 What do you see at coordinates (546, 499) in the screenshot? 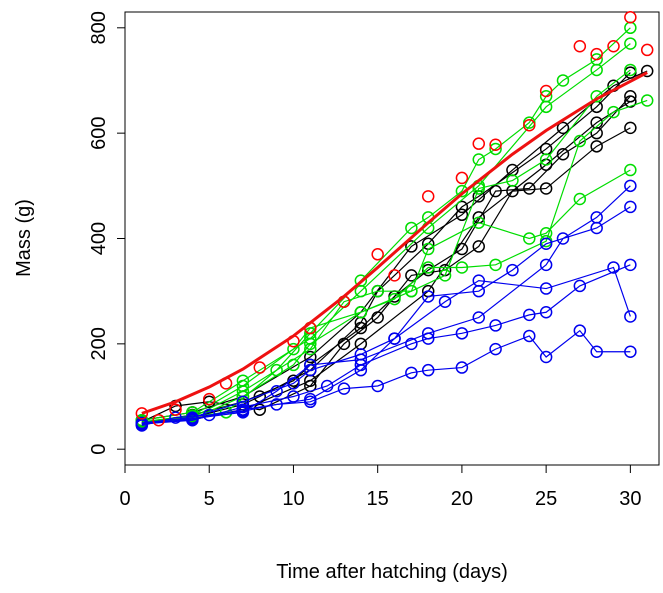
I see `x-tick-label: 25` at bounding box center [546, 499].